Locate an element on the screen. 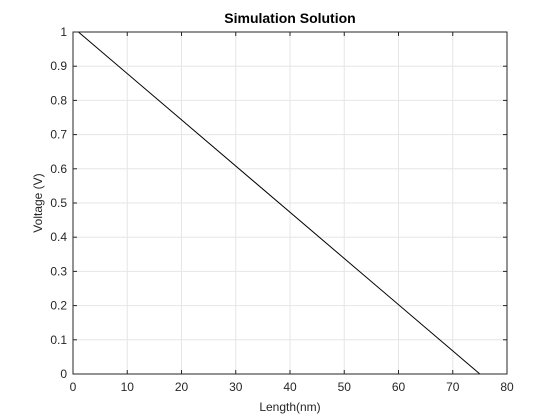 This screenshot has height=420, width=560. y-tick-label: 0.7 is located at coordinates (58, 135).